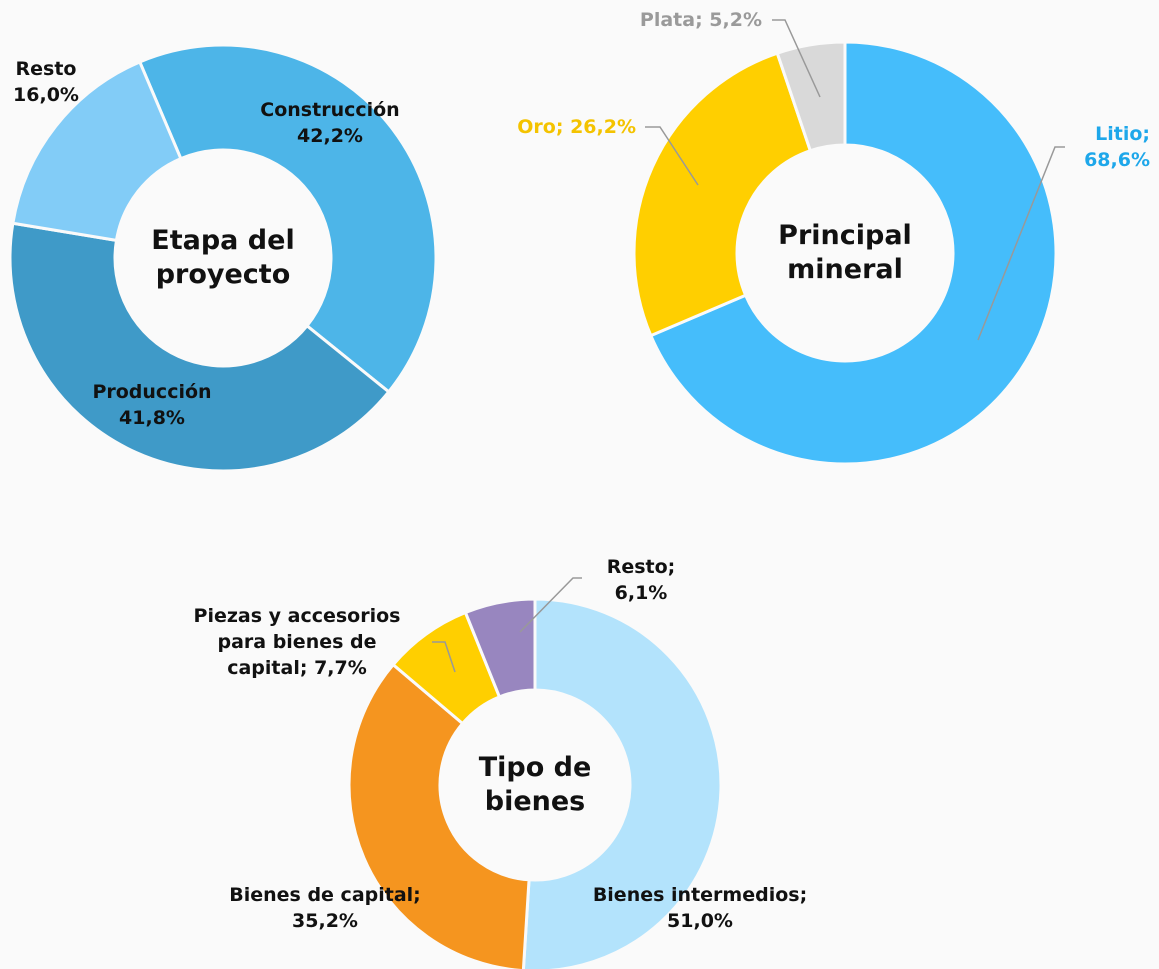 This screenshot has width=1159, height=969. I want to click on slice-value: 6,1%, so click(641, 593).